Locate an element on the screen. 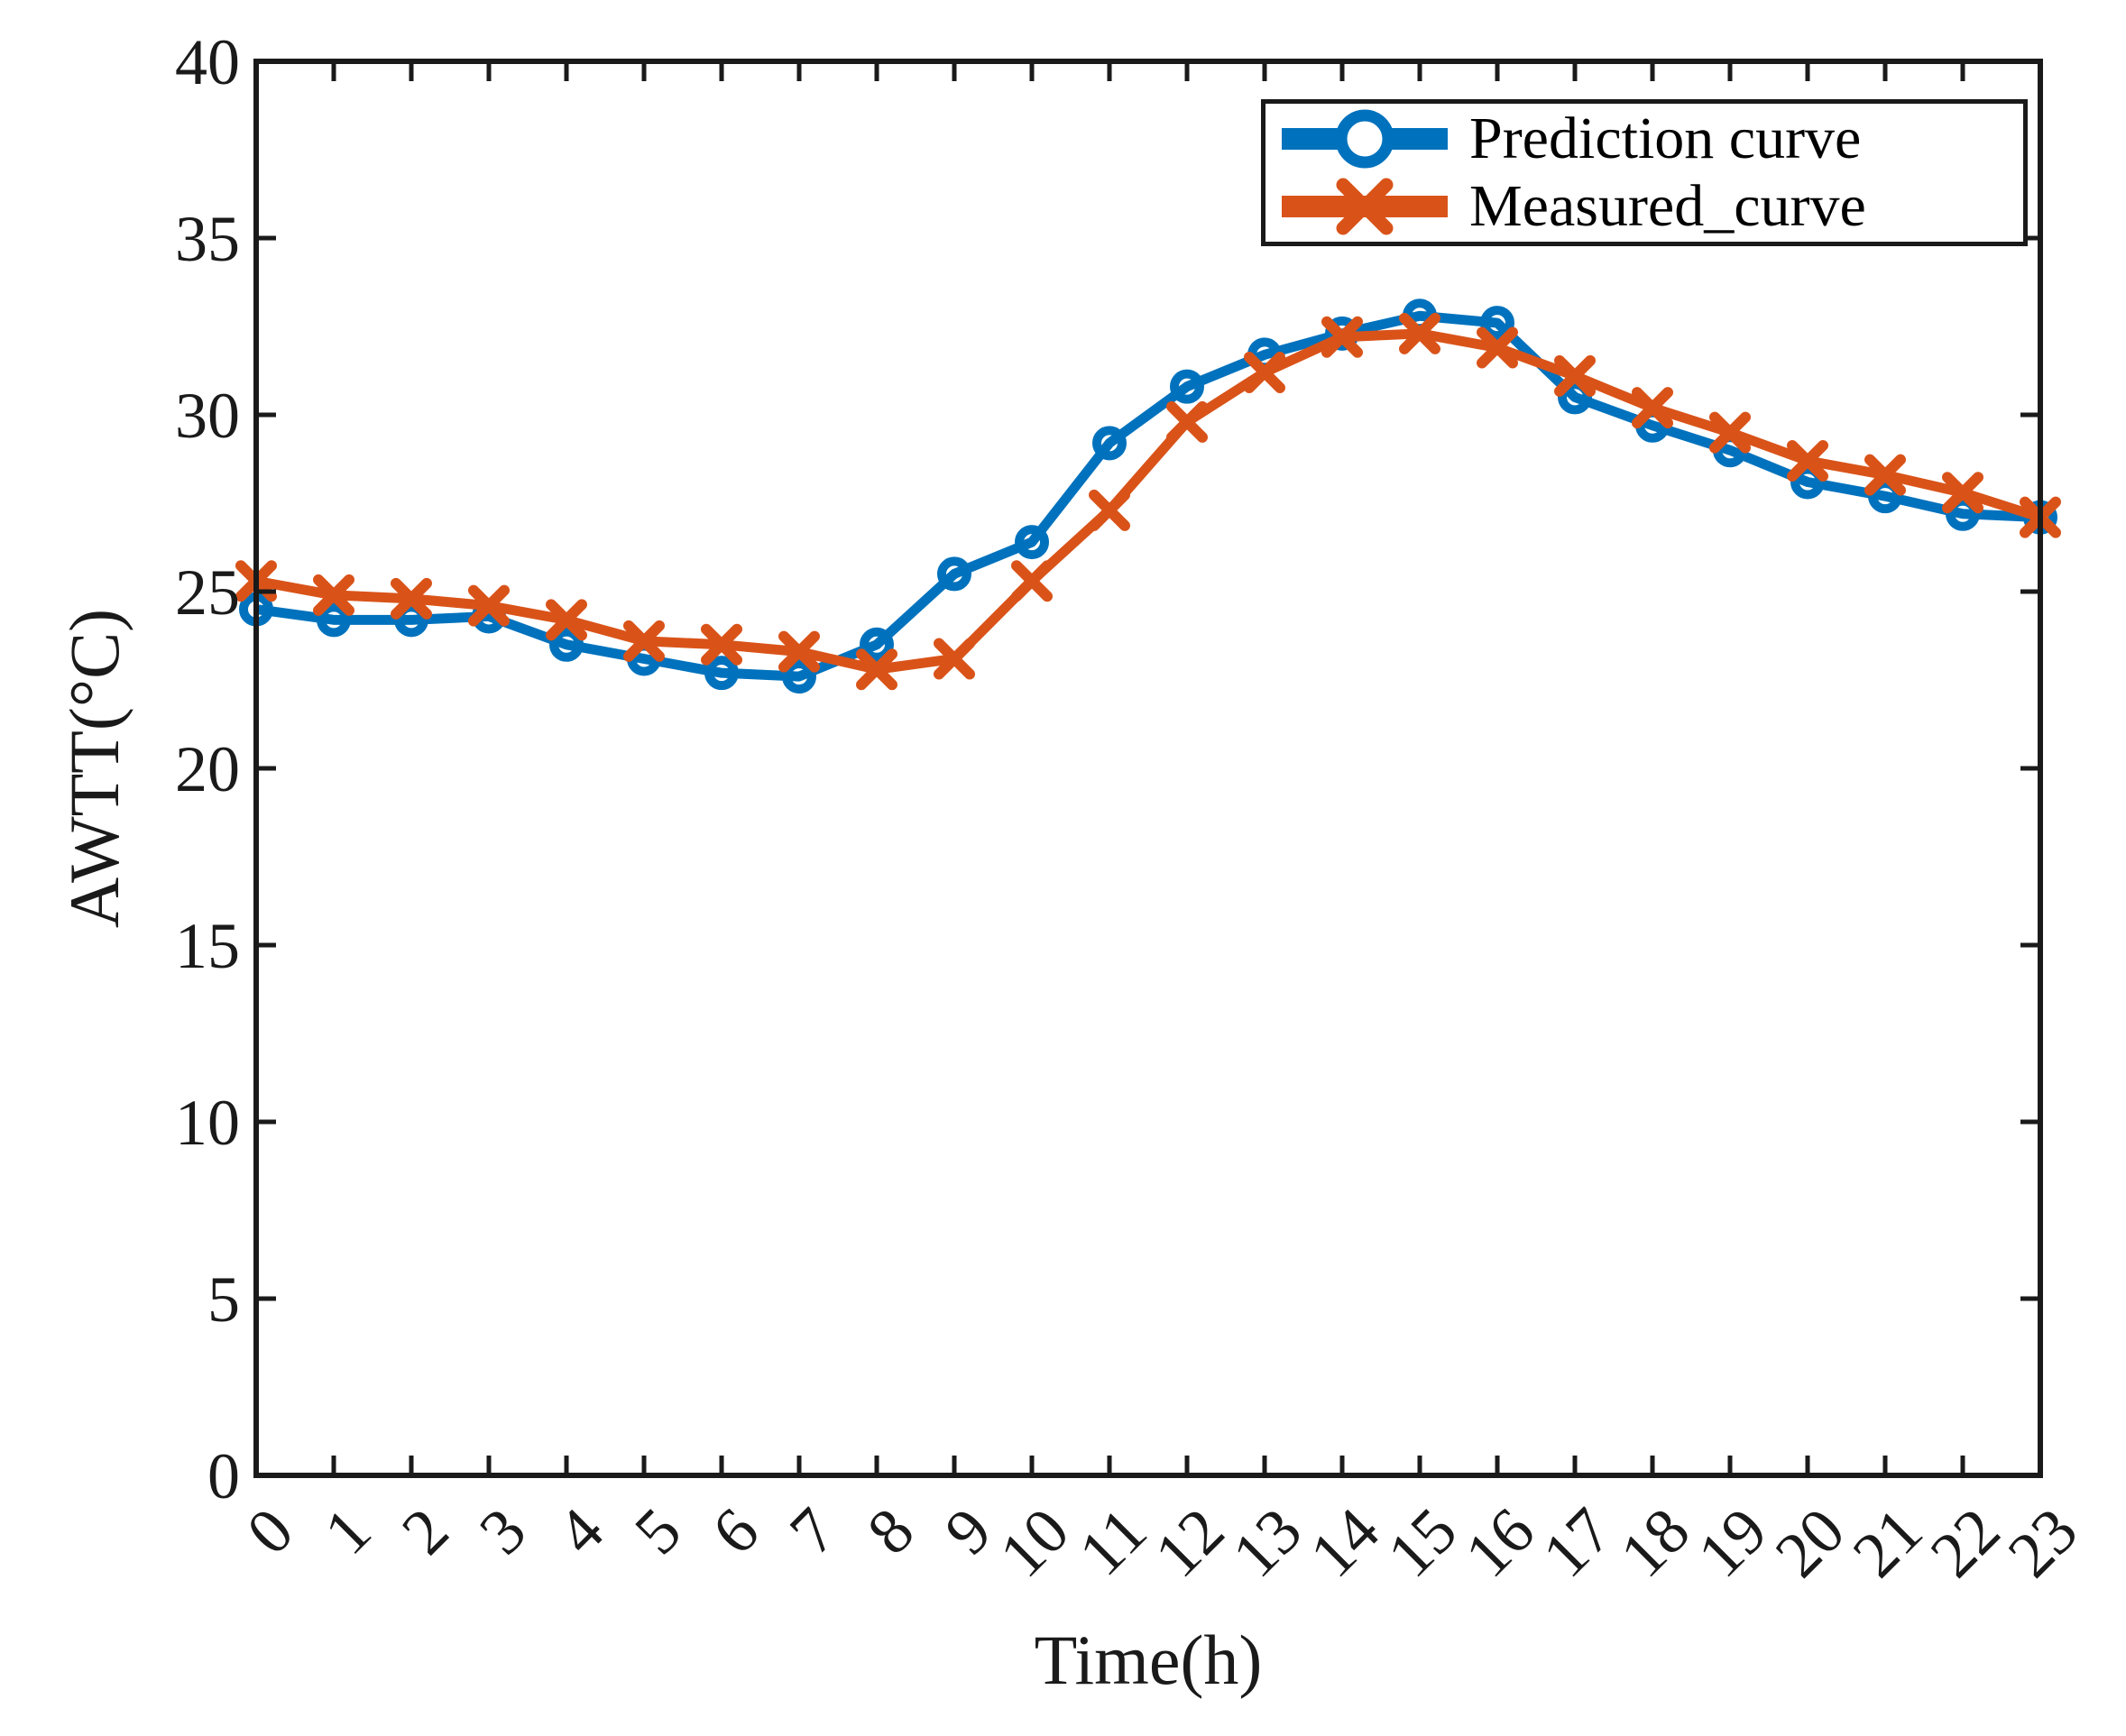 The width and height of the screenshot is (2126, 1736). x-tick-label: 1 is located at coordinates (347, 1531).